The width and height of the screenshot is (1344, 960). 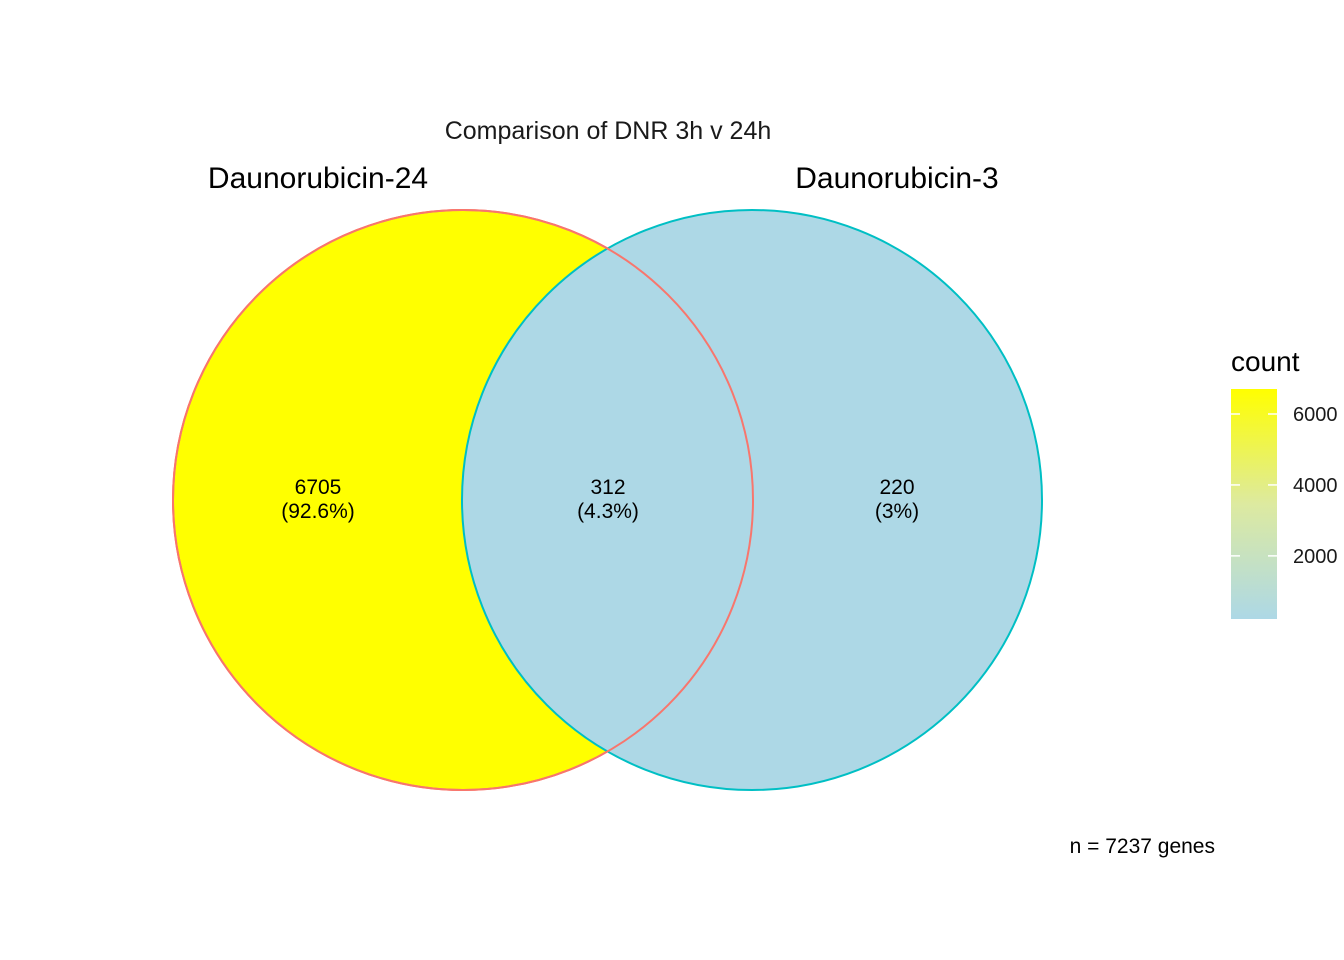 I want to click on color-legend: count 2000 4000 6000, so click(x=1284, y=482).